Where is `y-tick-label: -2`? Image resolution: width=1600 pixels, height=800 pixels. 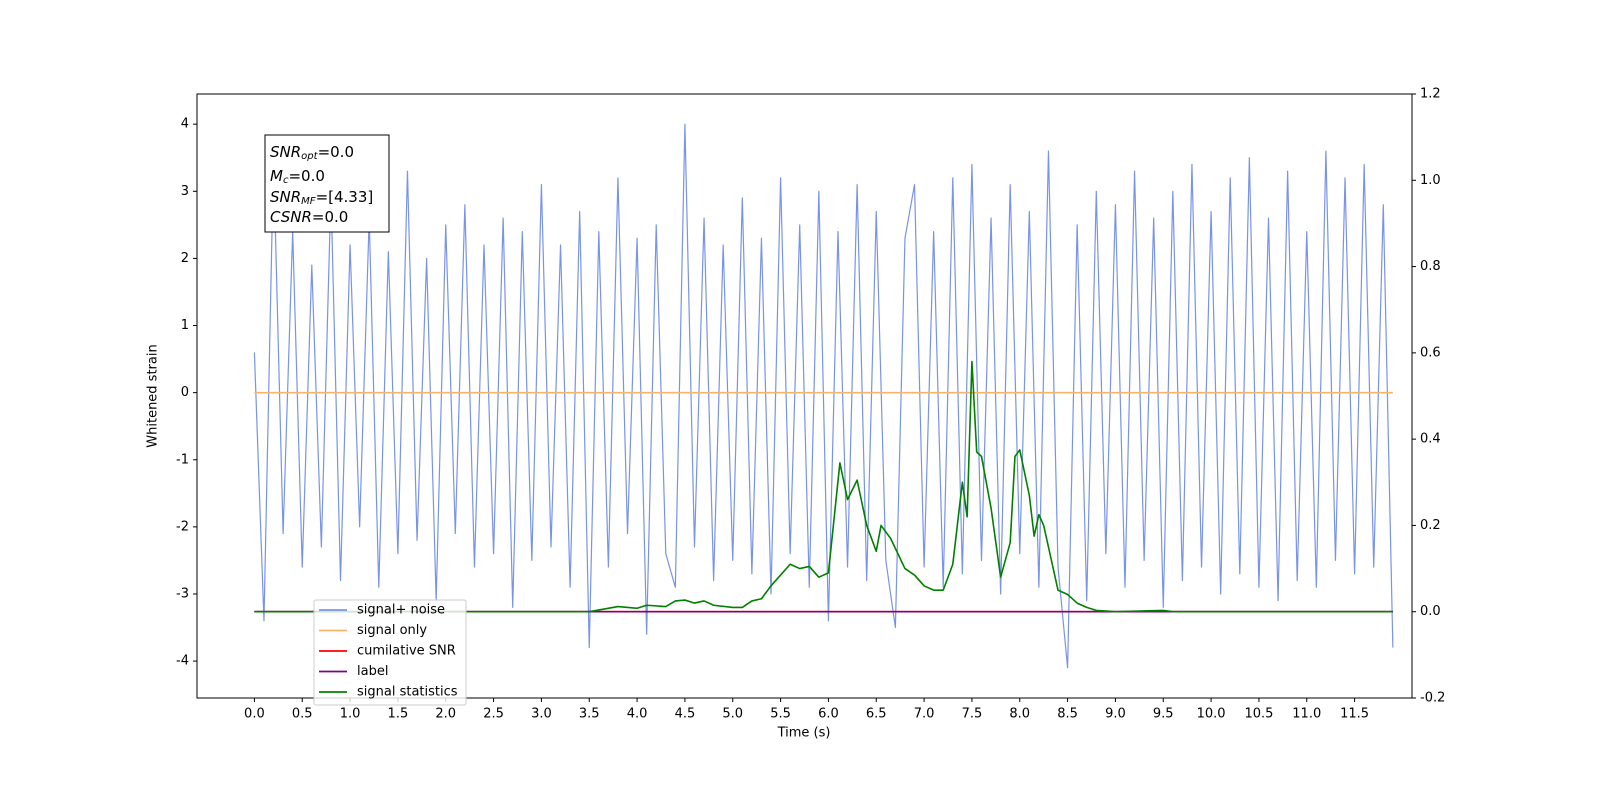 y-tick-label: -2 is located at coordinates (182, 526).